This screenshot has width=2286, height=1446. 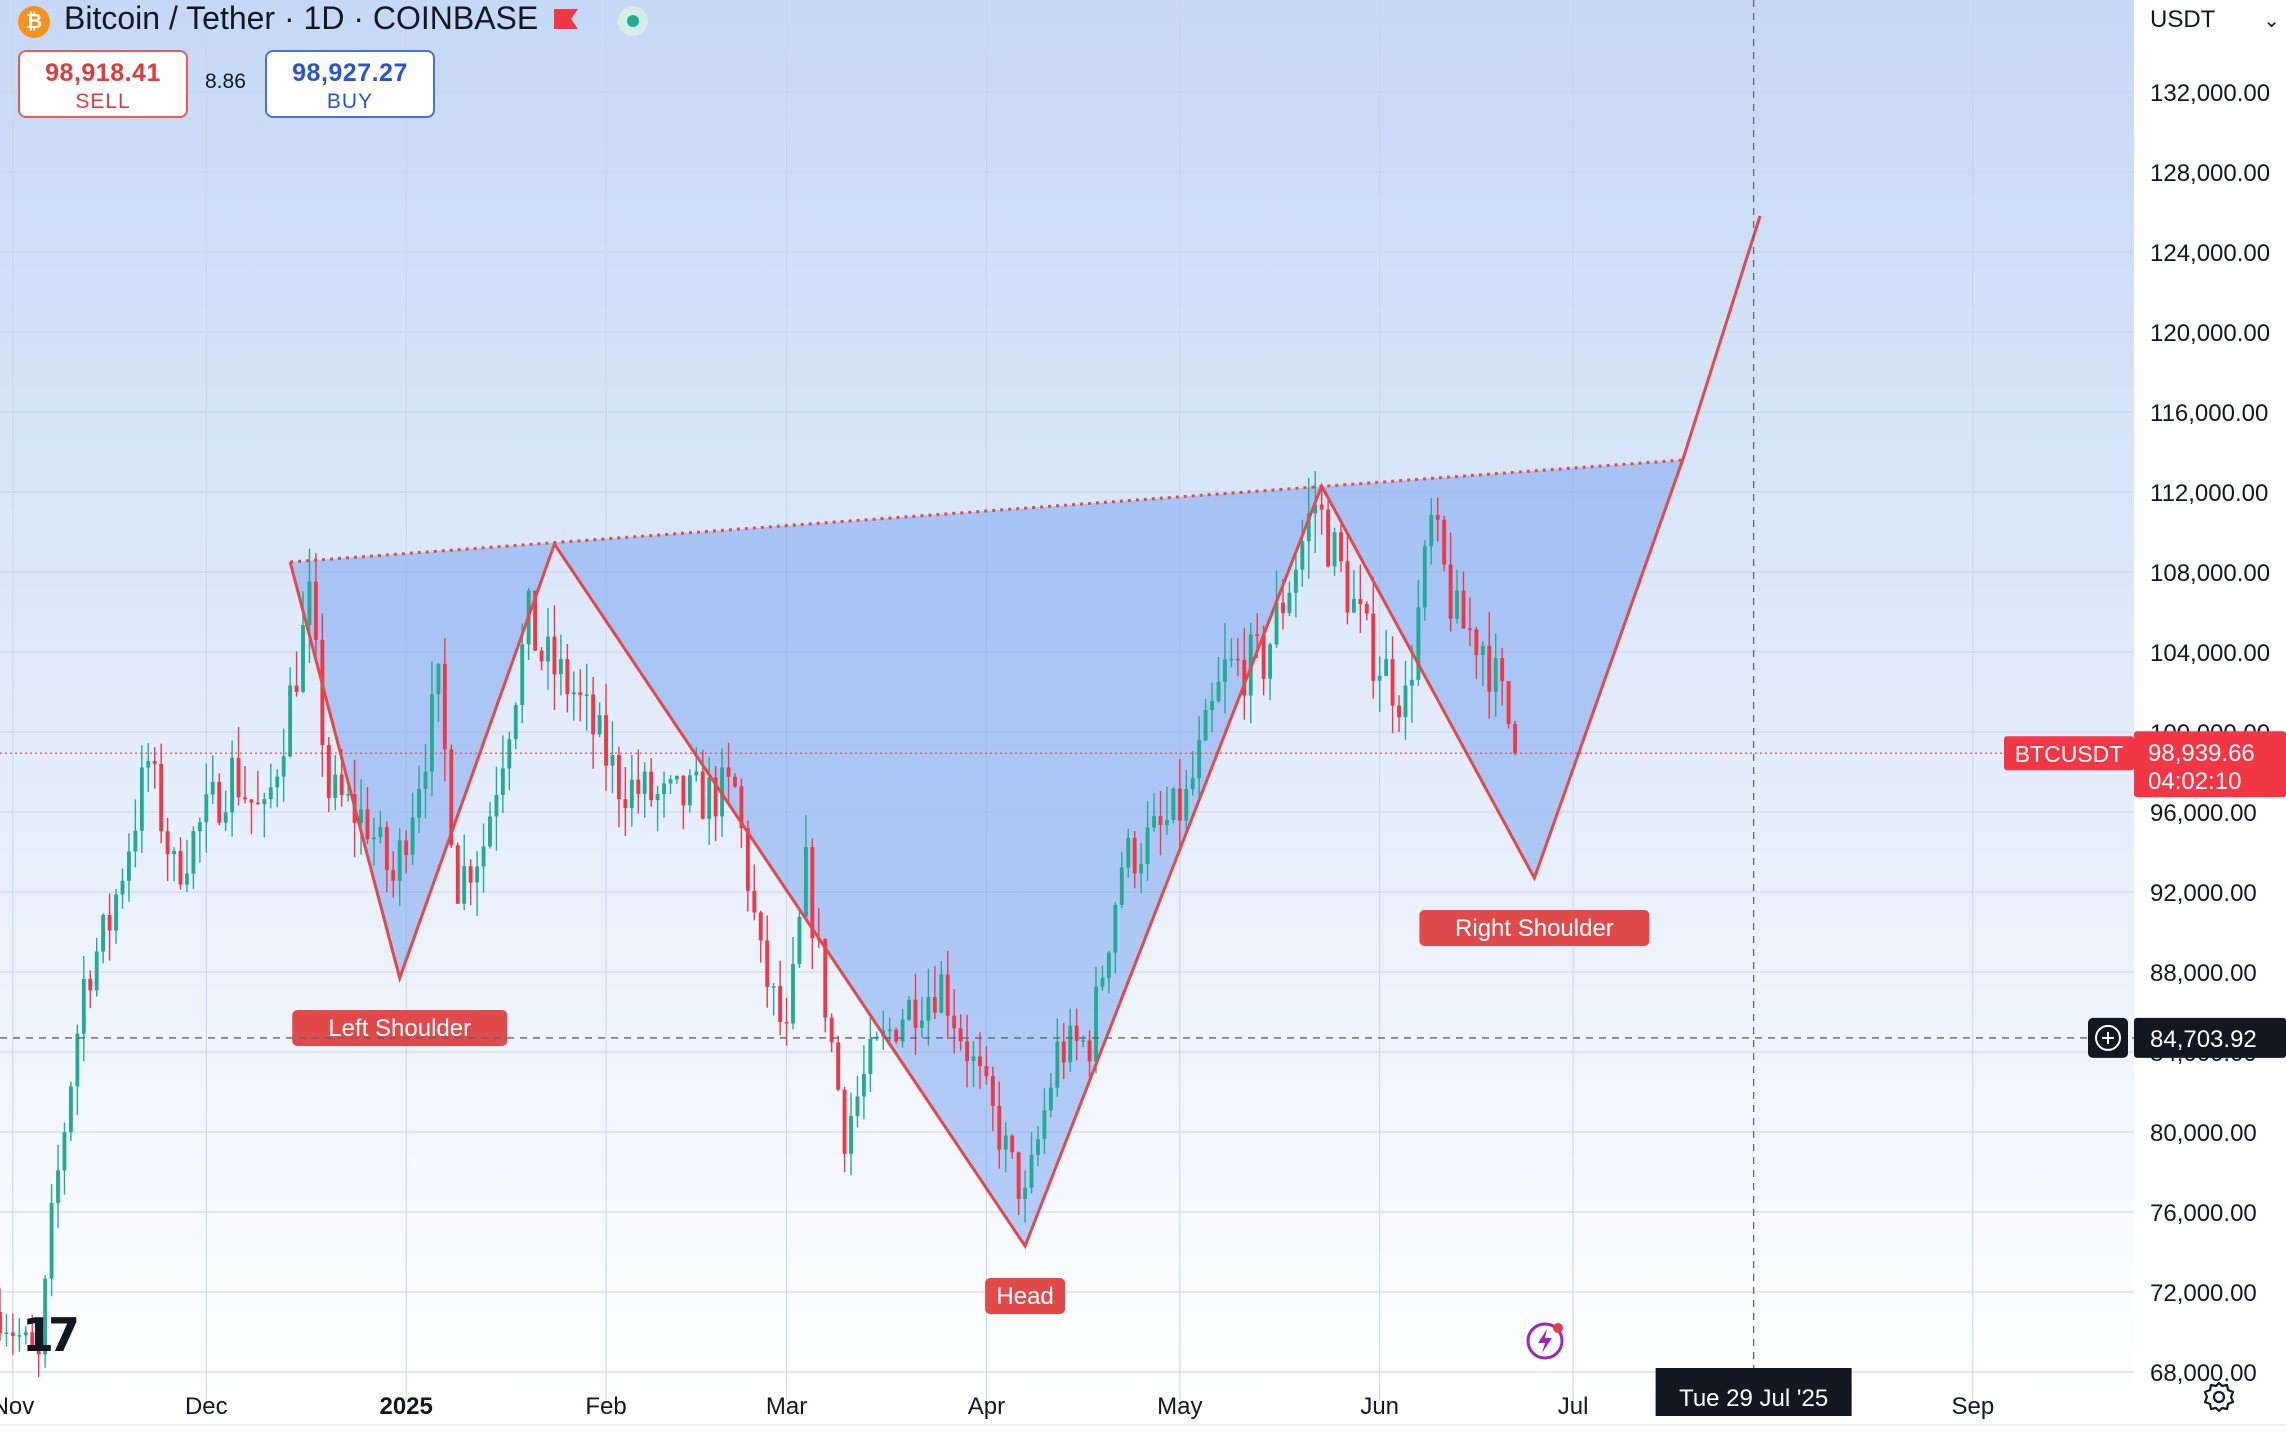 What do you see at coordinates (350, 73) in the screenshot?
I see `buy-price: 98,927.27` at bounding box center [350, 73].